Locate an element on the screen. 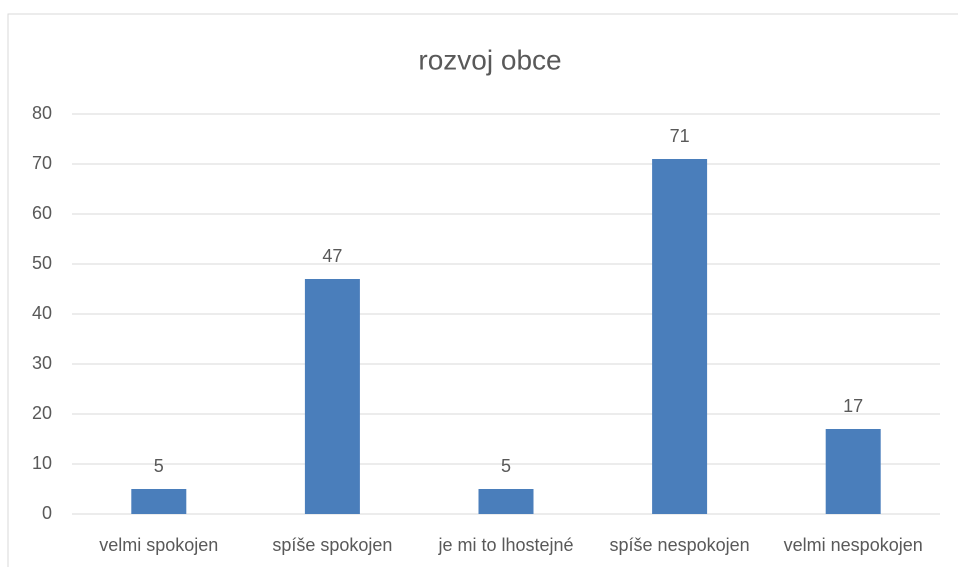  y-tick-label: 70 is located at coordinates (42, 163).